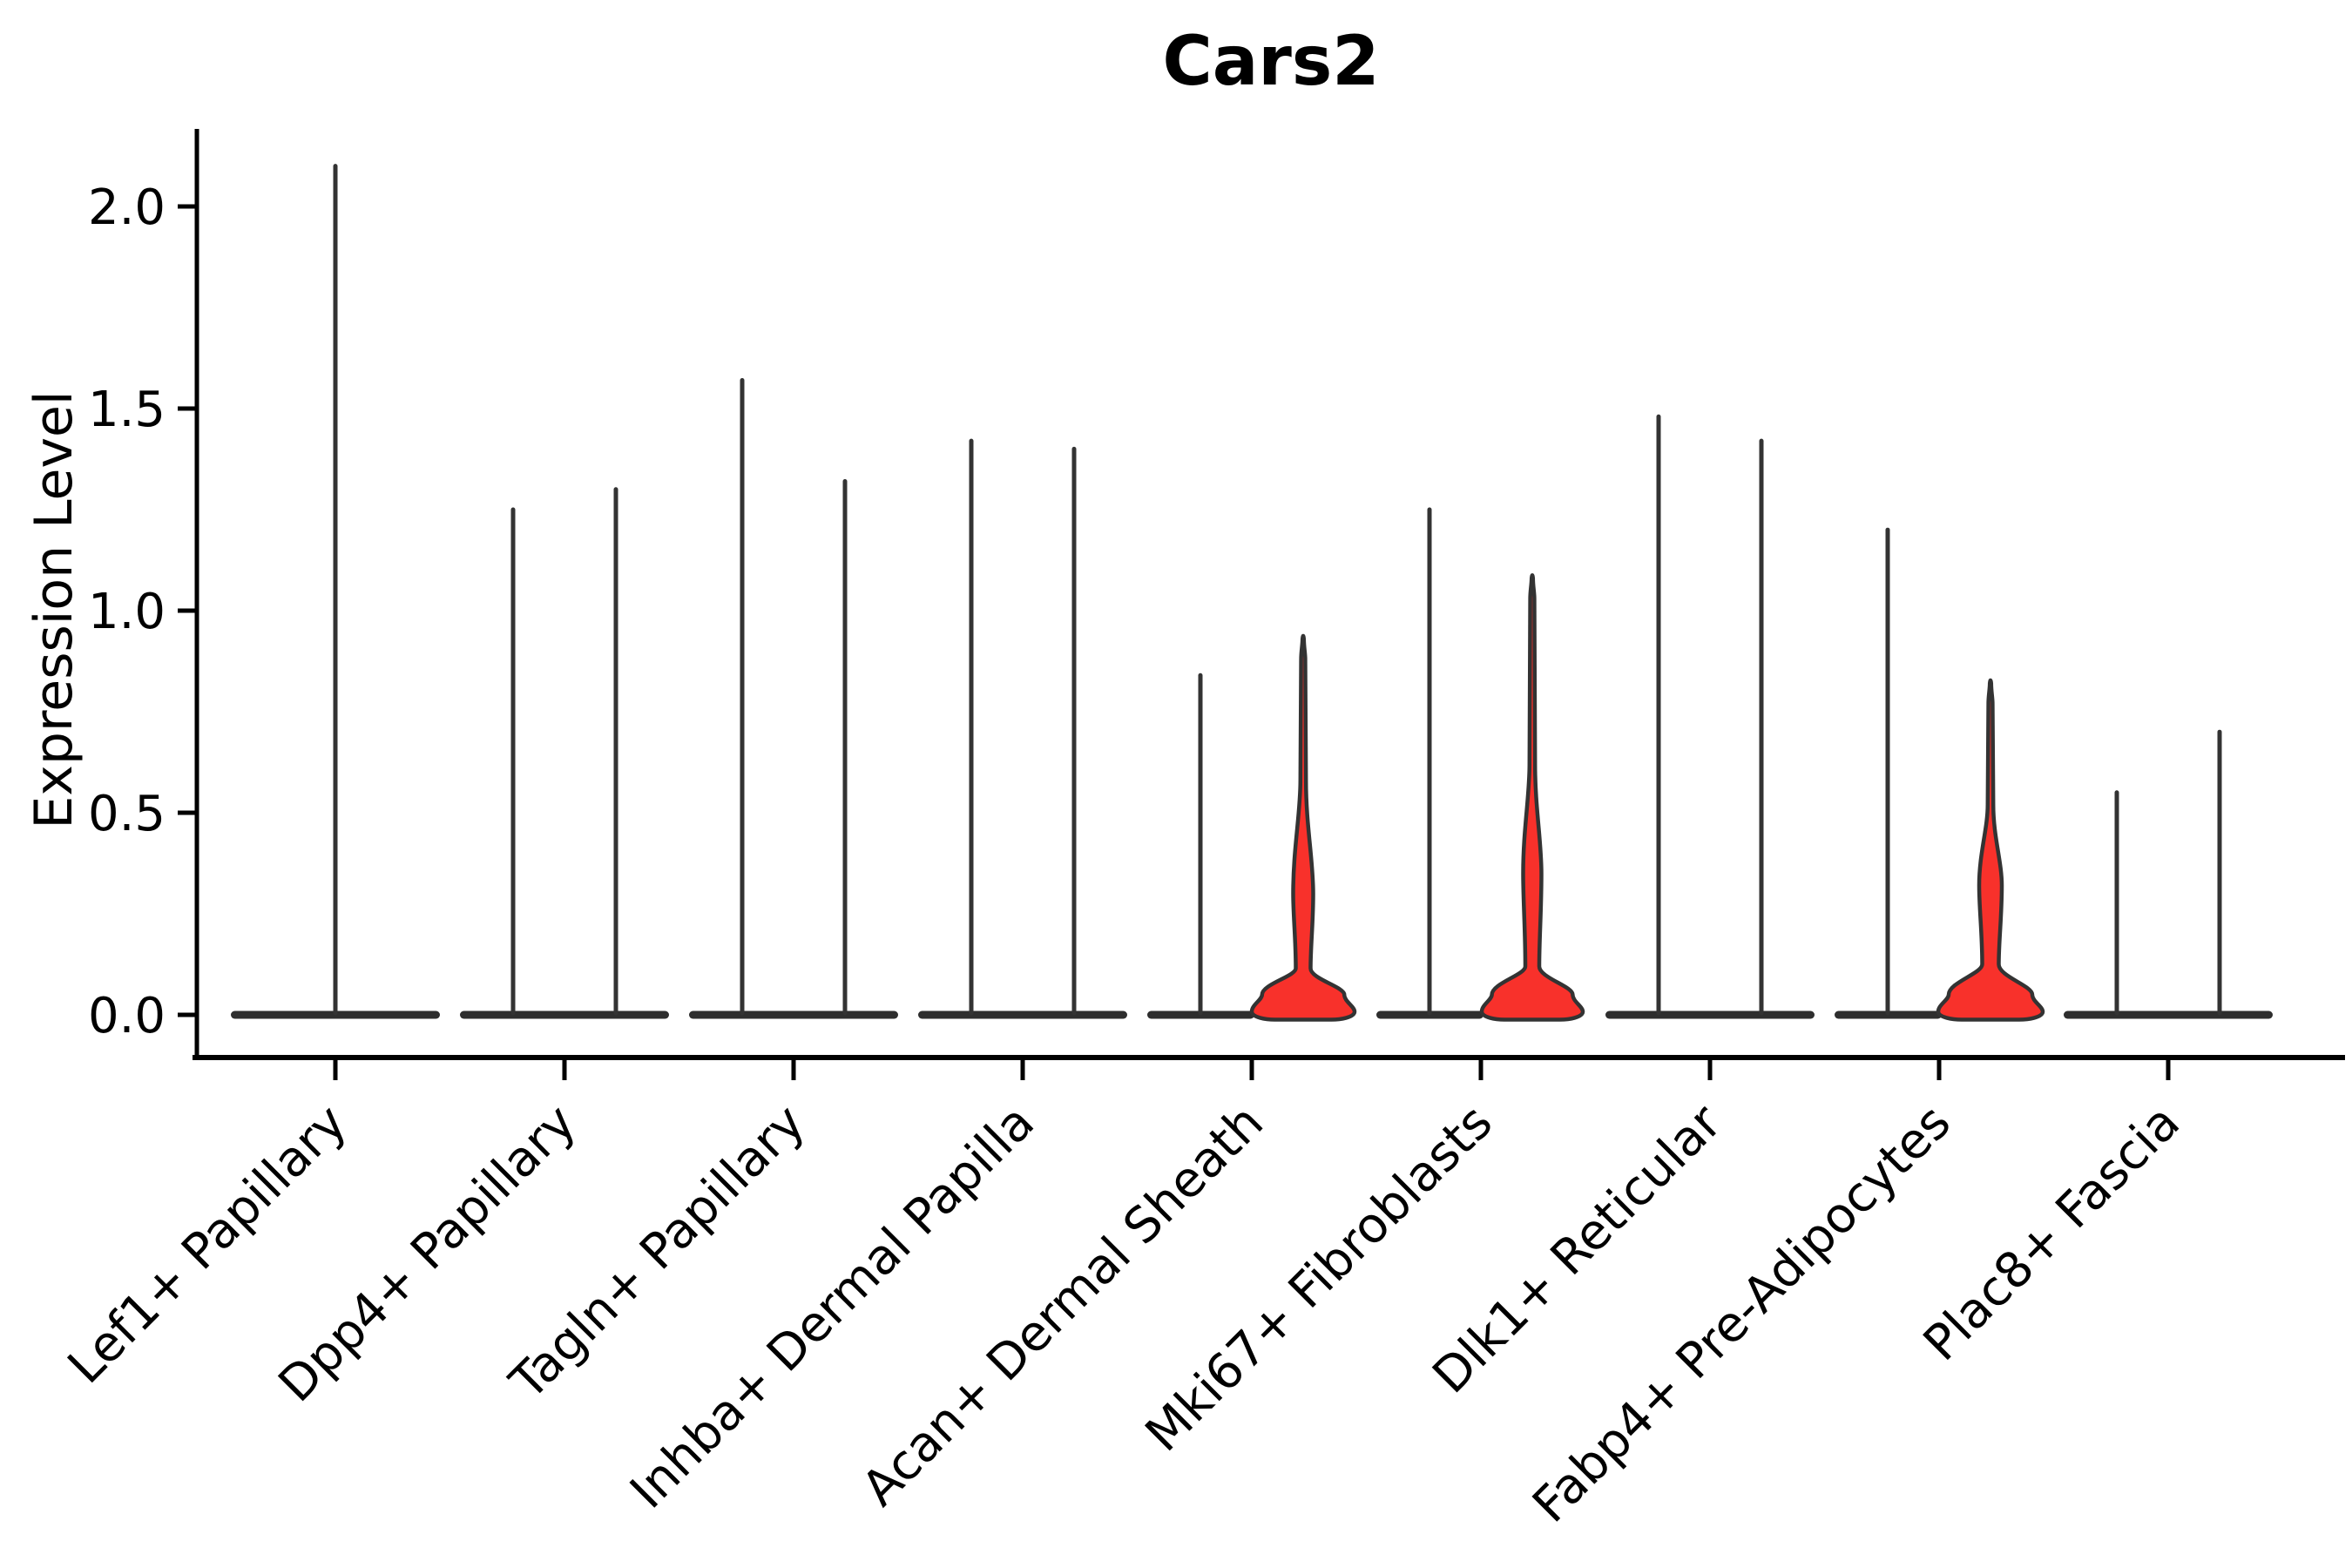  Describe the element at coordinates (1532, 797) in the screenshot. I see `violin-filled-5-right` at that location.